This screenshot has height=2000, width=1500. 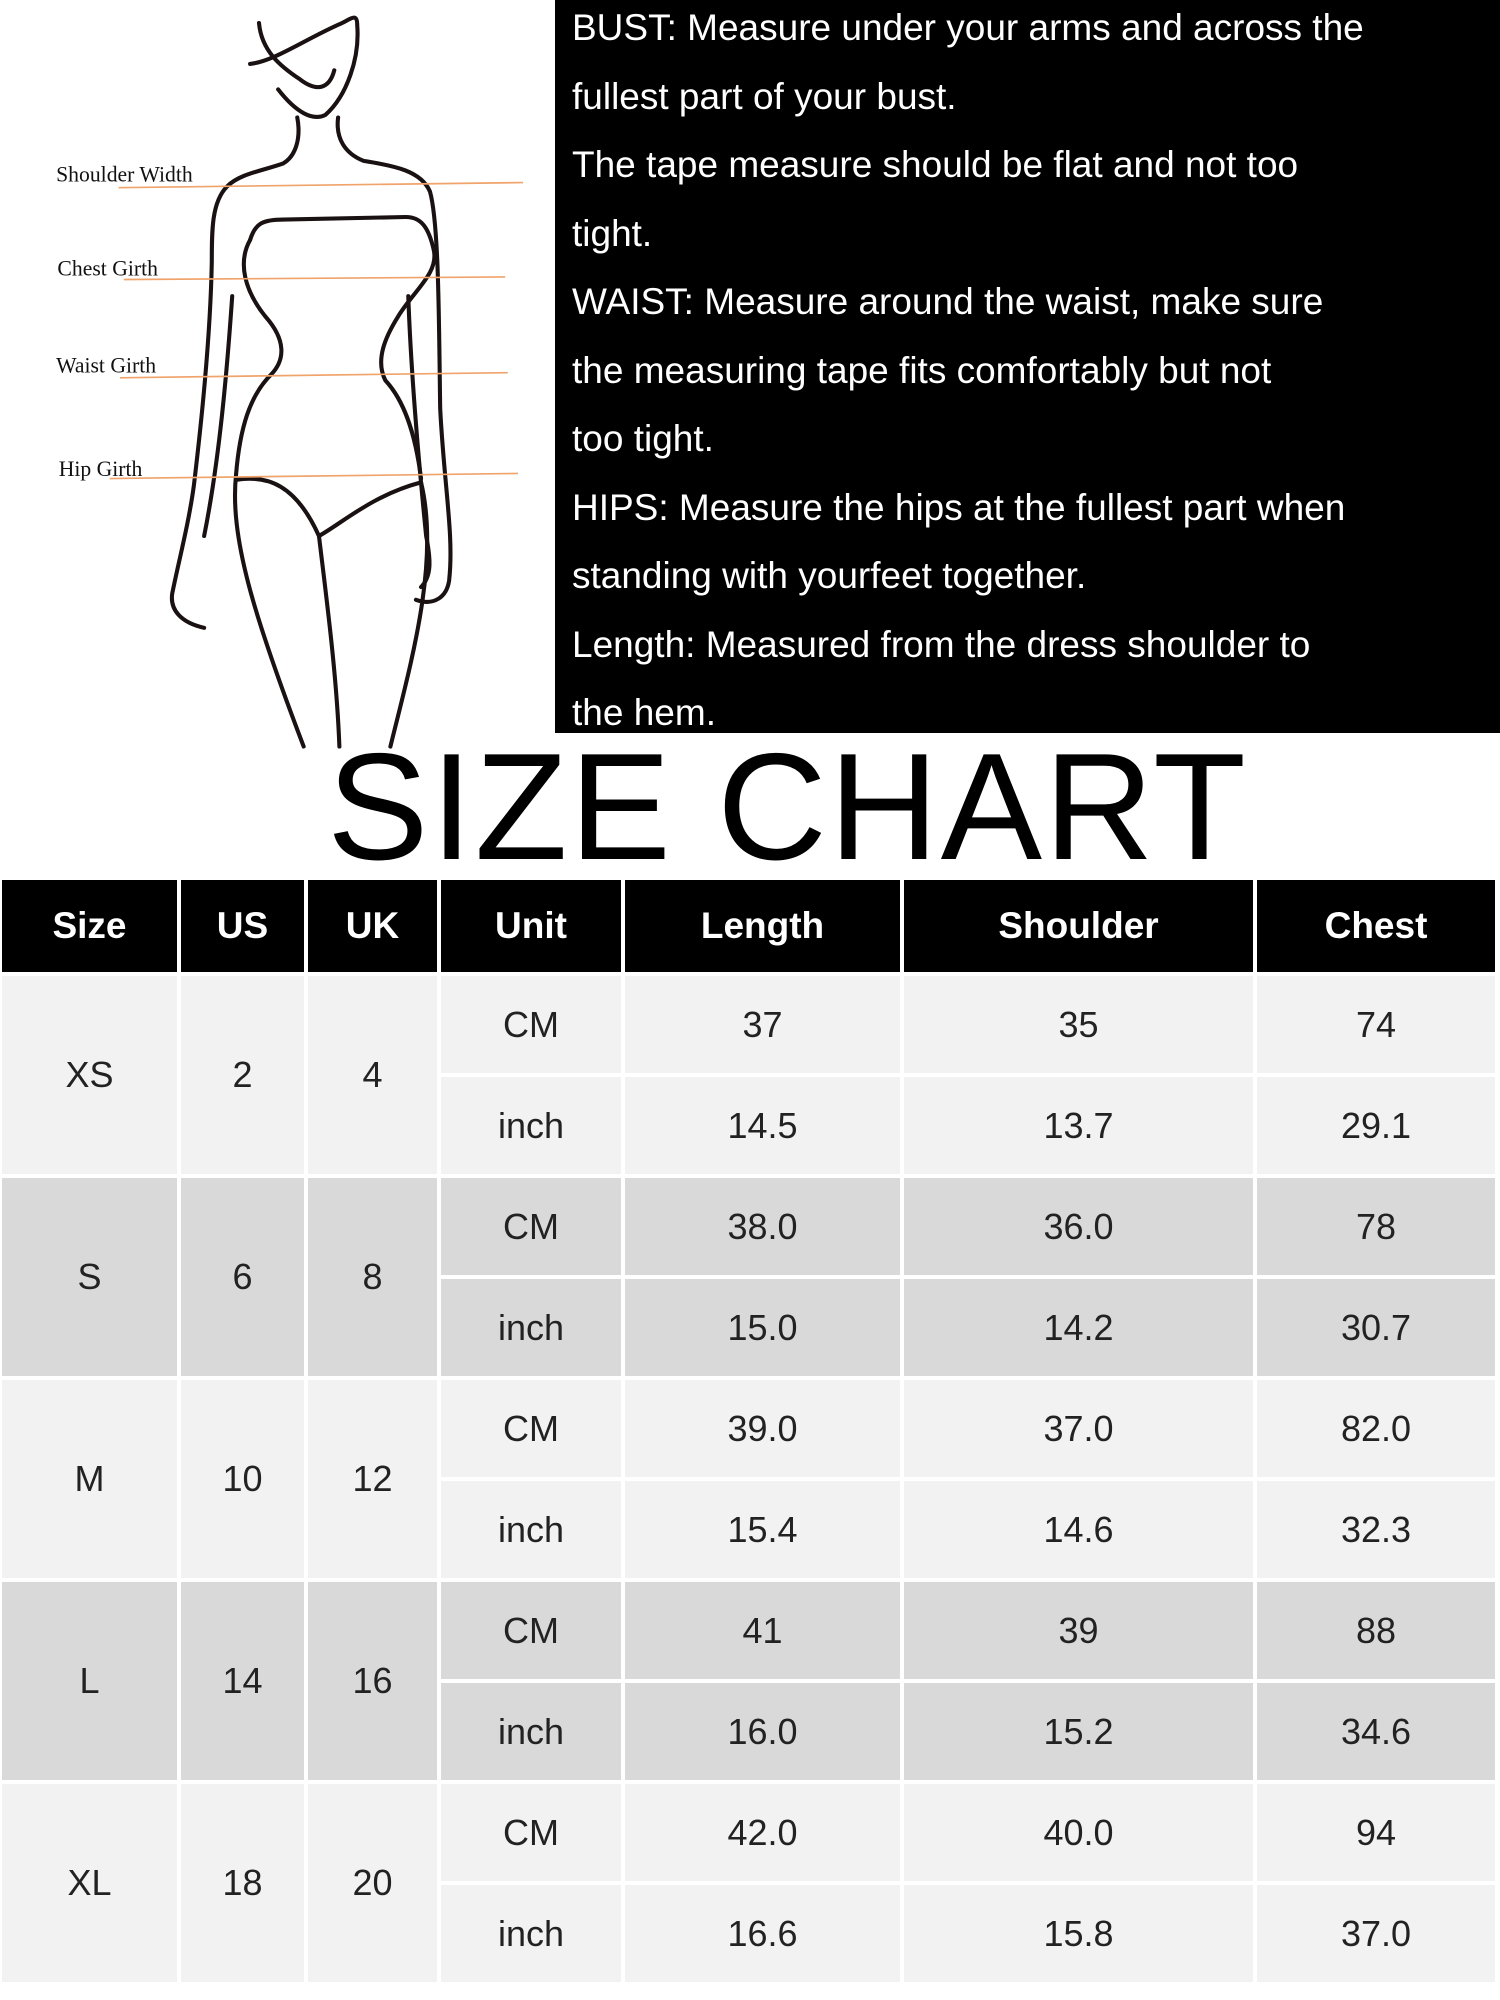 What do you see at coordinates (762, 1630) in the screenshot?
I see `length-cell: 41` at bounding box center [762, 1630].